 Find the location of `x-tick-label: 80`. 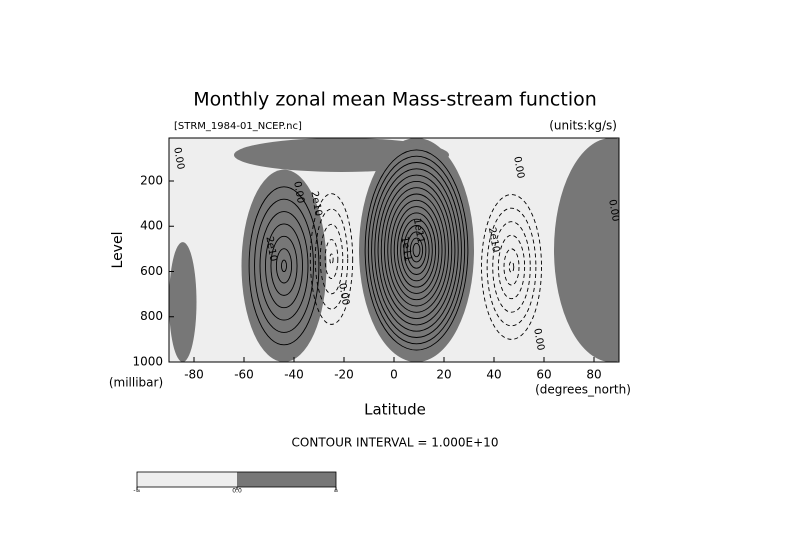

x-tick-label: 80 is located at coordinates (593, 375).